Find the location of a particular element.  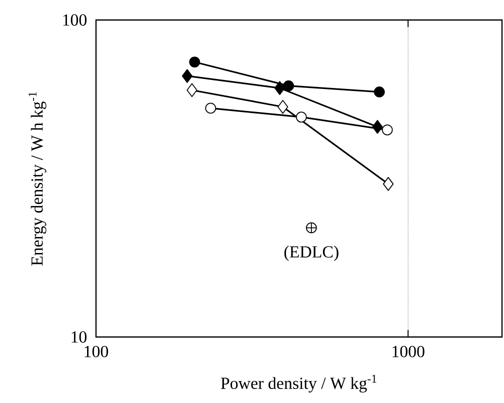

annotation: (EDLC) is located at coordinates (311, 254).